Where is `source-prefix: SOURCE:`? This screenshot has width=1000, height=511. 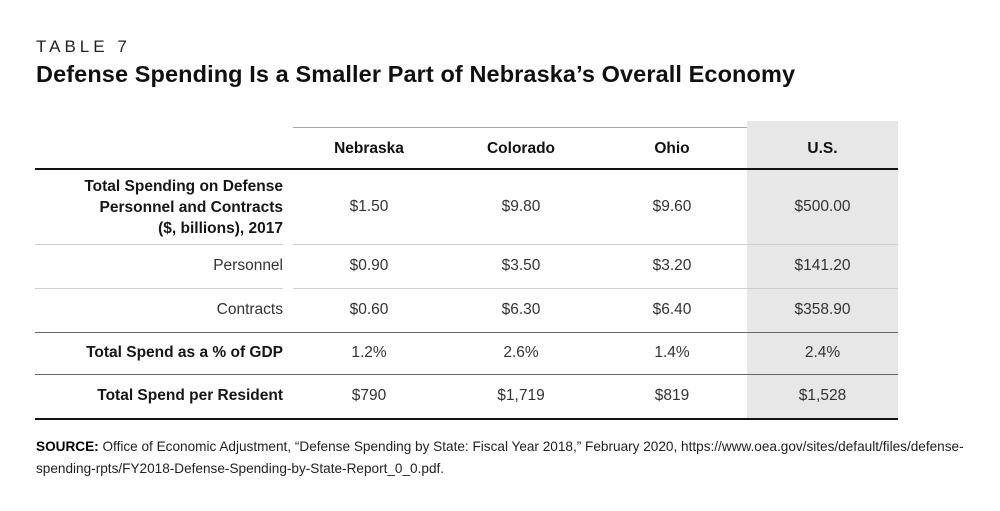 source-prefix: SOURCE: is located at coordinates (67, 446).